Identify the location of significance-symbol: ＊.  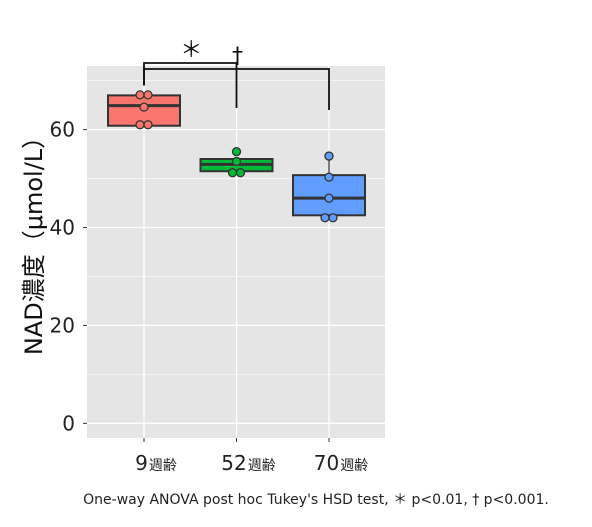
(191, 50).